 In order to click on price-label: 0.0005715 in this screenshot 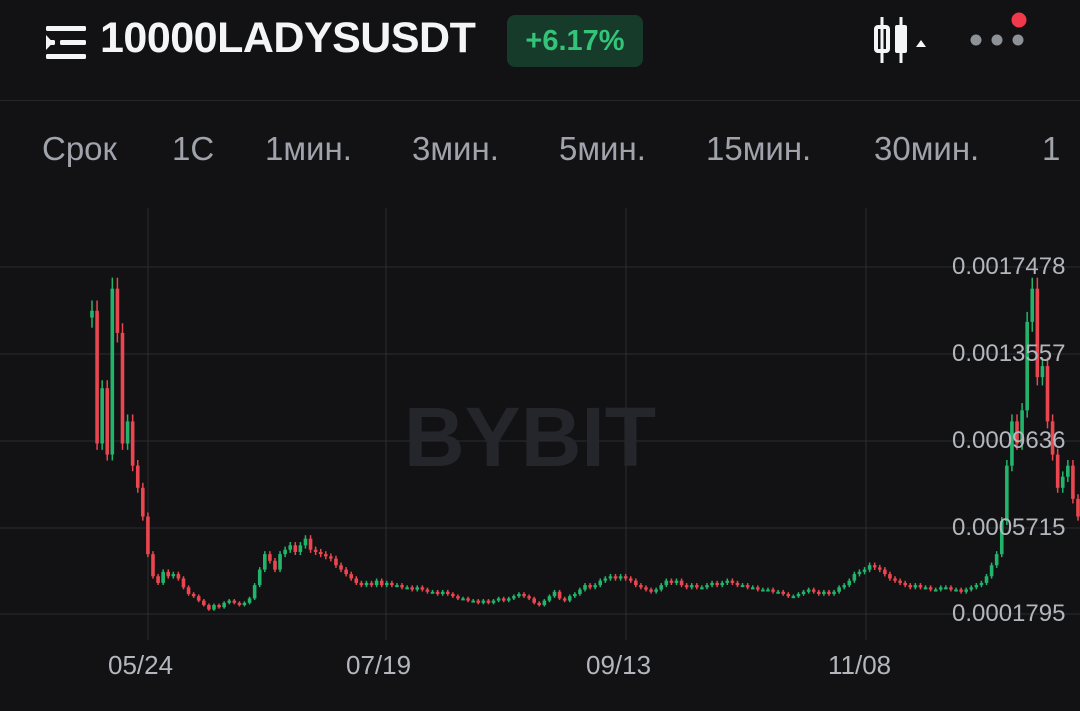, I will do `click(1009, 527)`.